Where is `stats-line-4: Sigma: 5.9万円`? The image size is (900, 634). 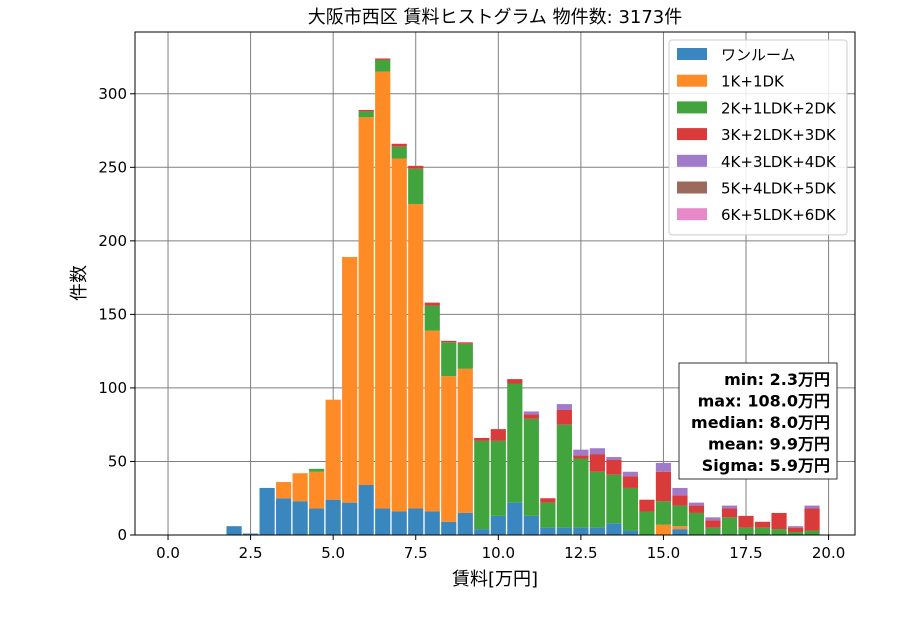
stats-line-4: Sigma: 5.9万円 is located at coordinates (766, 465).